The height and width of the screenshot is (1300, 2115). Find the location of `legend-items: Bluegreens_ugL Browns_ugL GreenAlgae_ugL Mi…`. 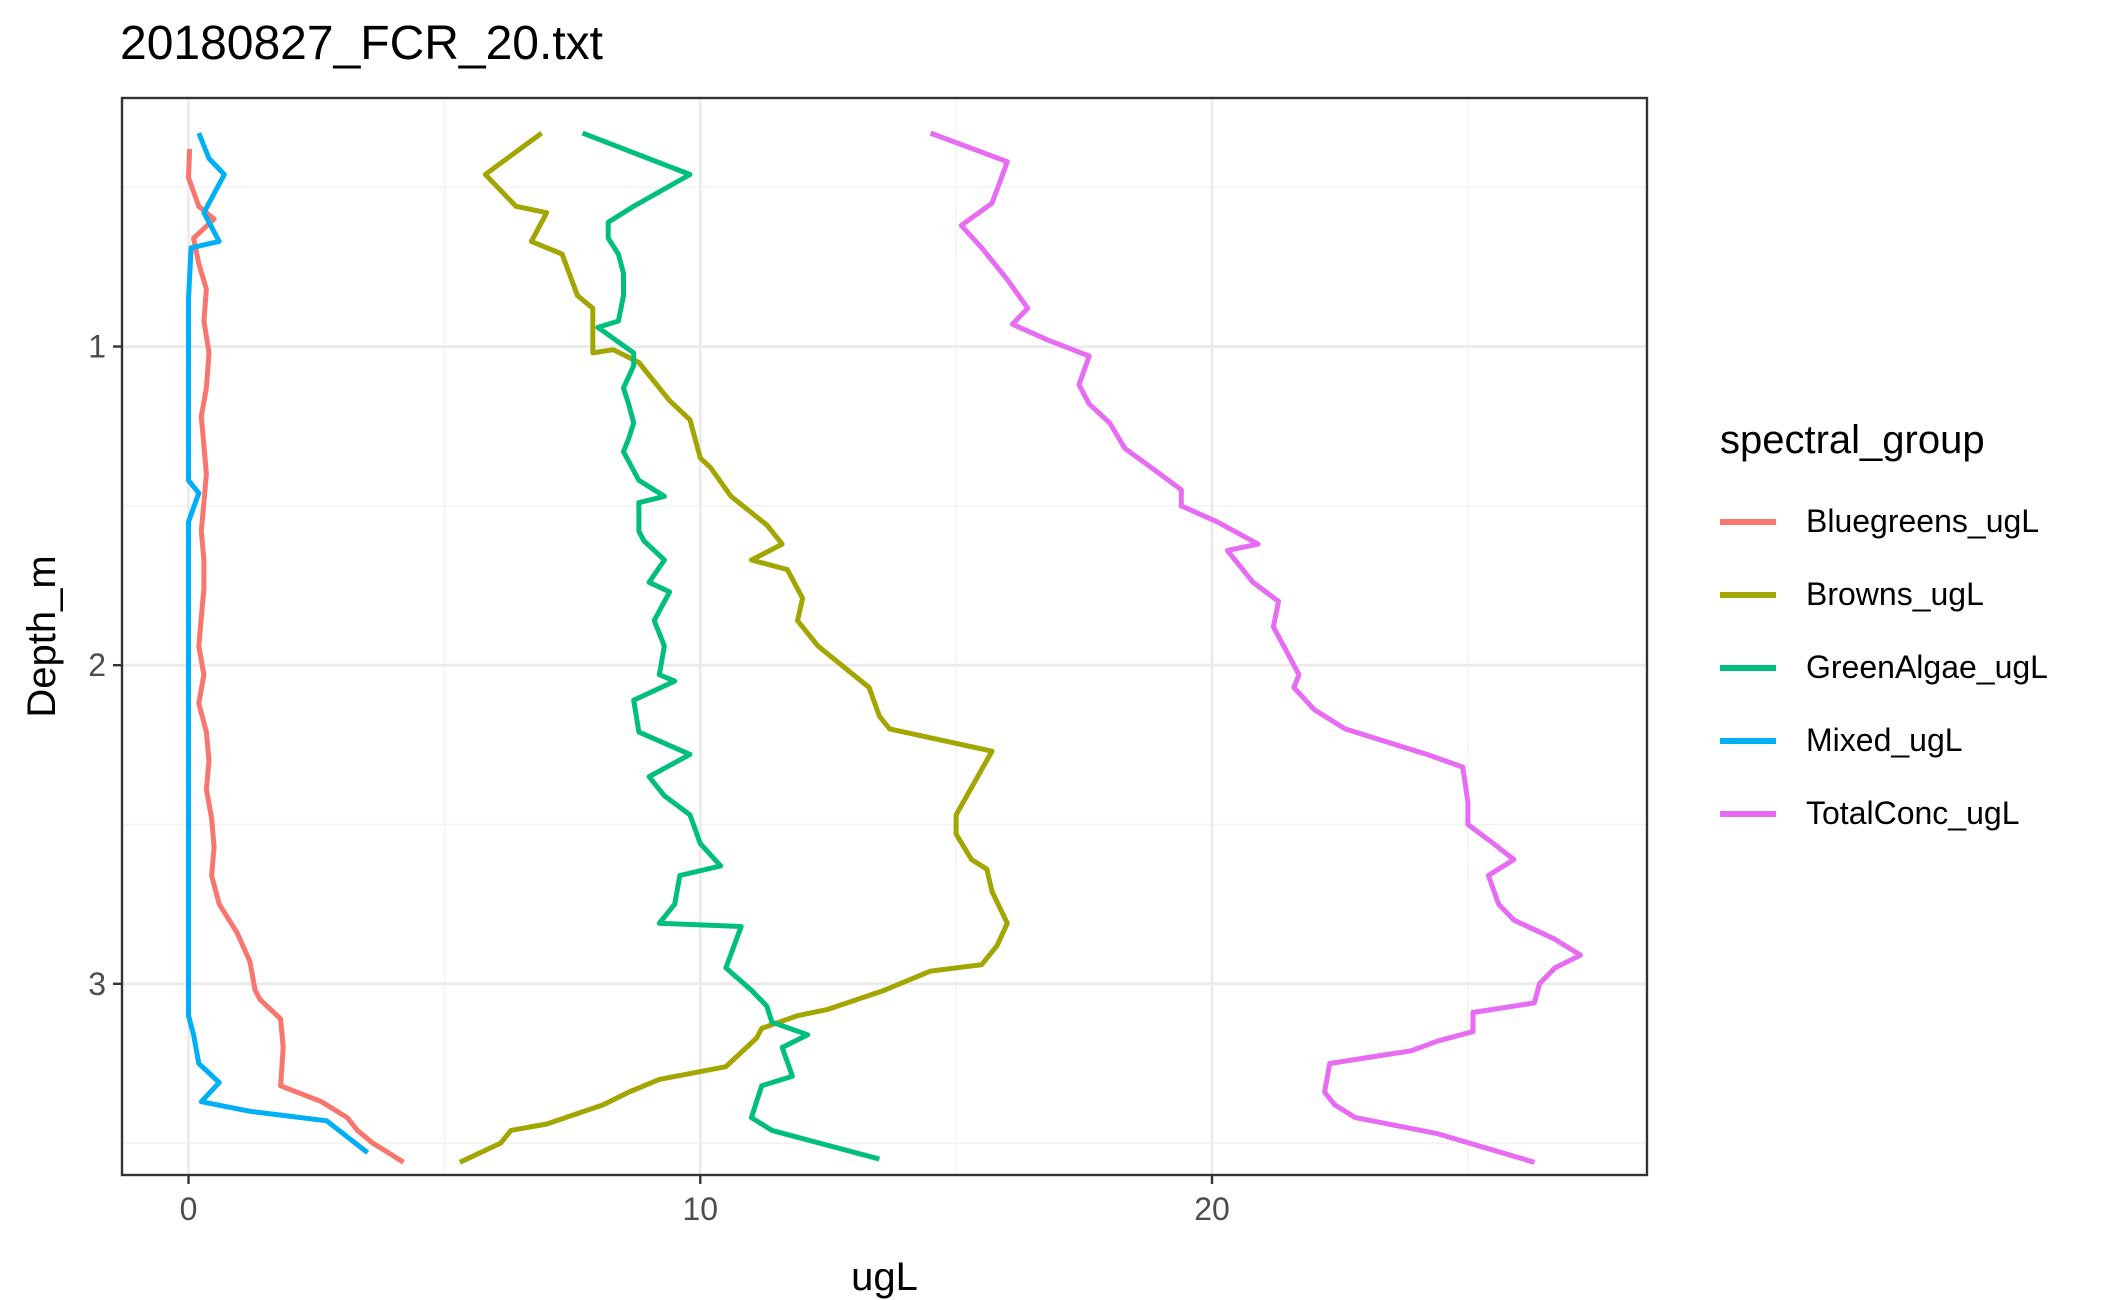

legend-items: Bluegreens_ugL Browns_ugL GreenAlgae_ugL Mi… is located at coordinates (1884, 667).